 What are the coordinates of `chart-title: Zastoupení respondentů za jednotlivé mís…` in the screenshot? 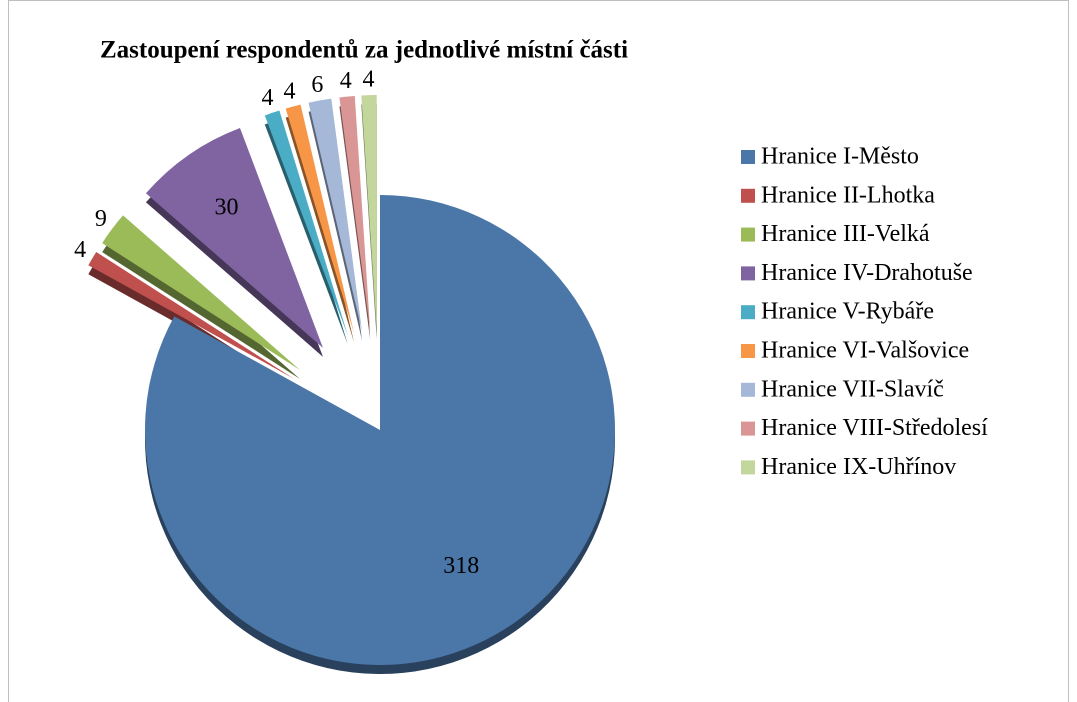 It's located at (364, 50).